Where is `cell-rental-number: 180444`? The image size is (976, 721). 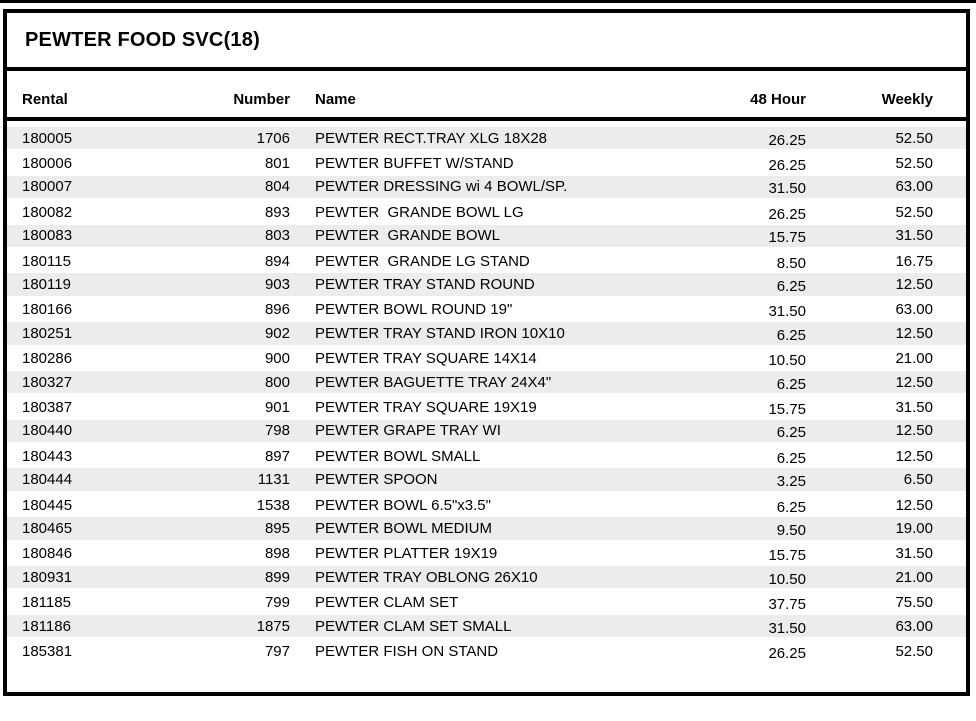 cell-rental-number: 180444 is located at coordinates (47, 480).